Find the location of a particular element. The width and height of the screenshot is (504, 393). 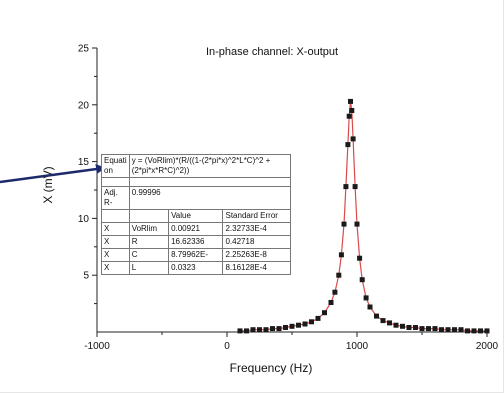

x-tick-label: 2000 is located at coordinates (487, 346).